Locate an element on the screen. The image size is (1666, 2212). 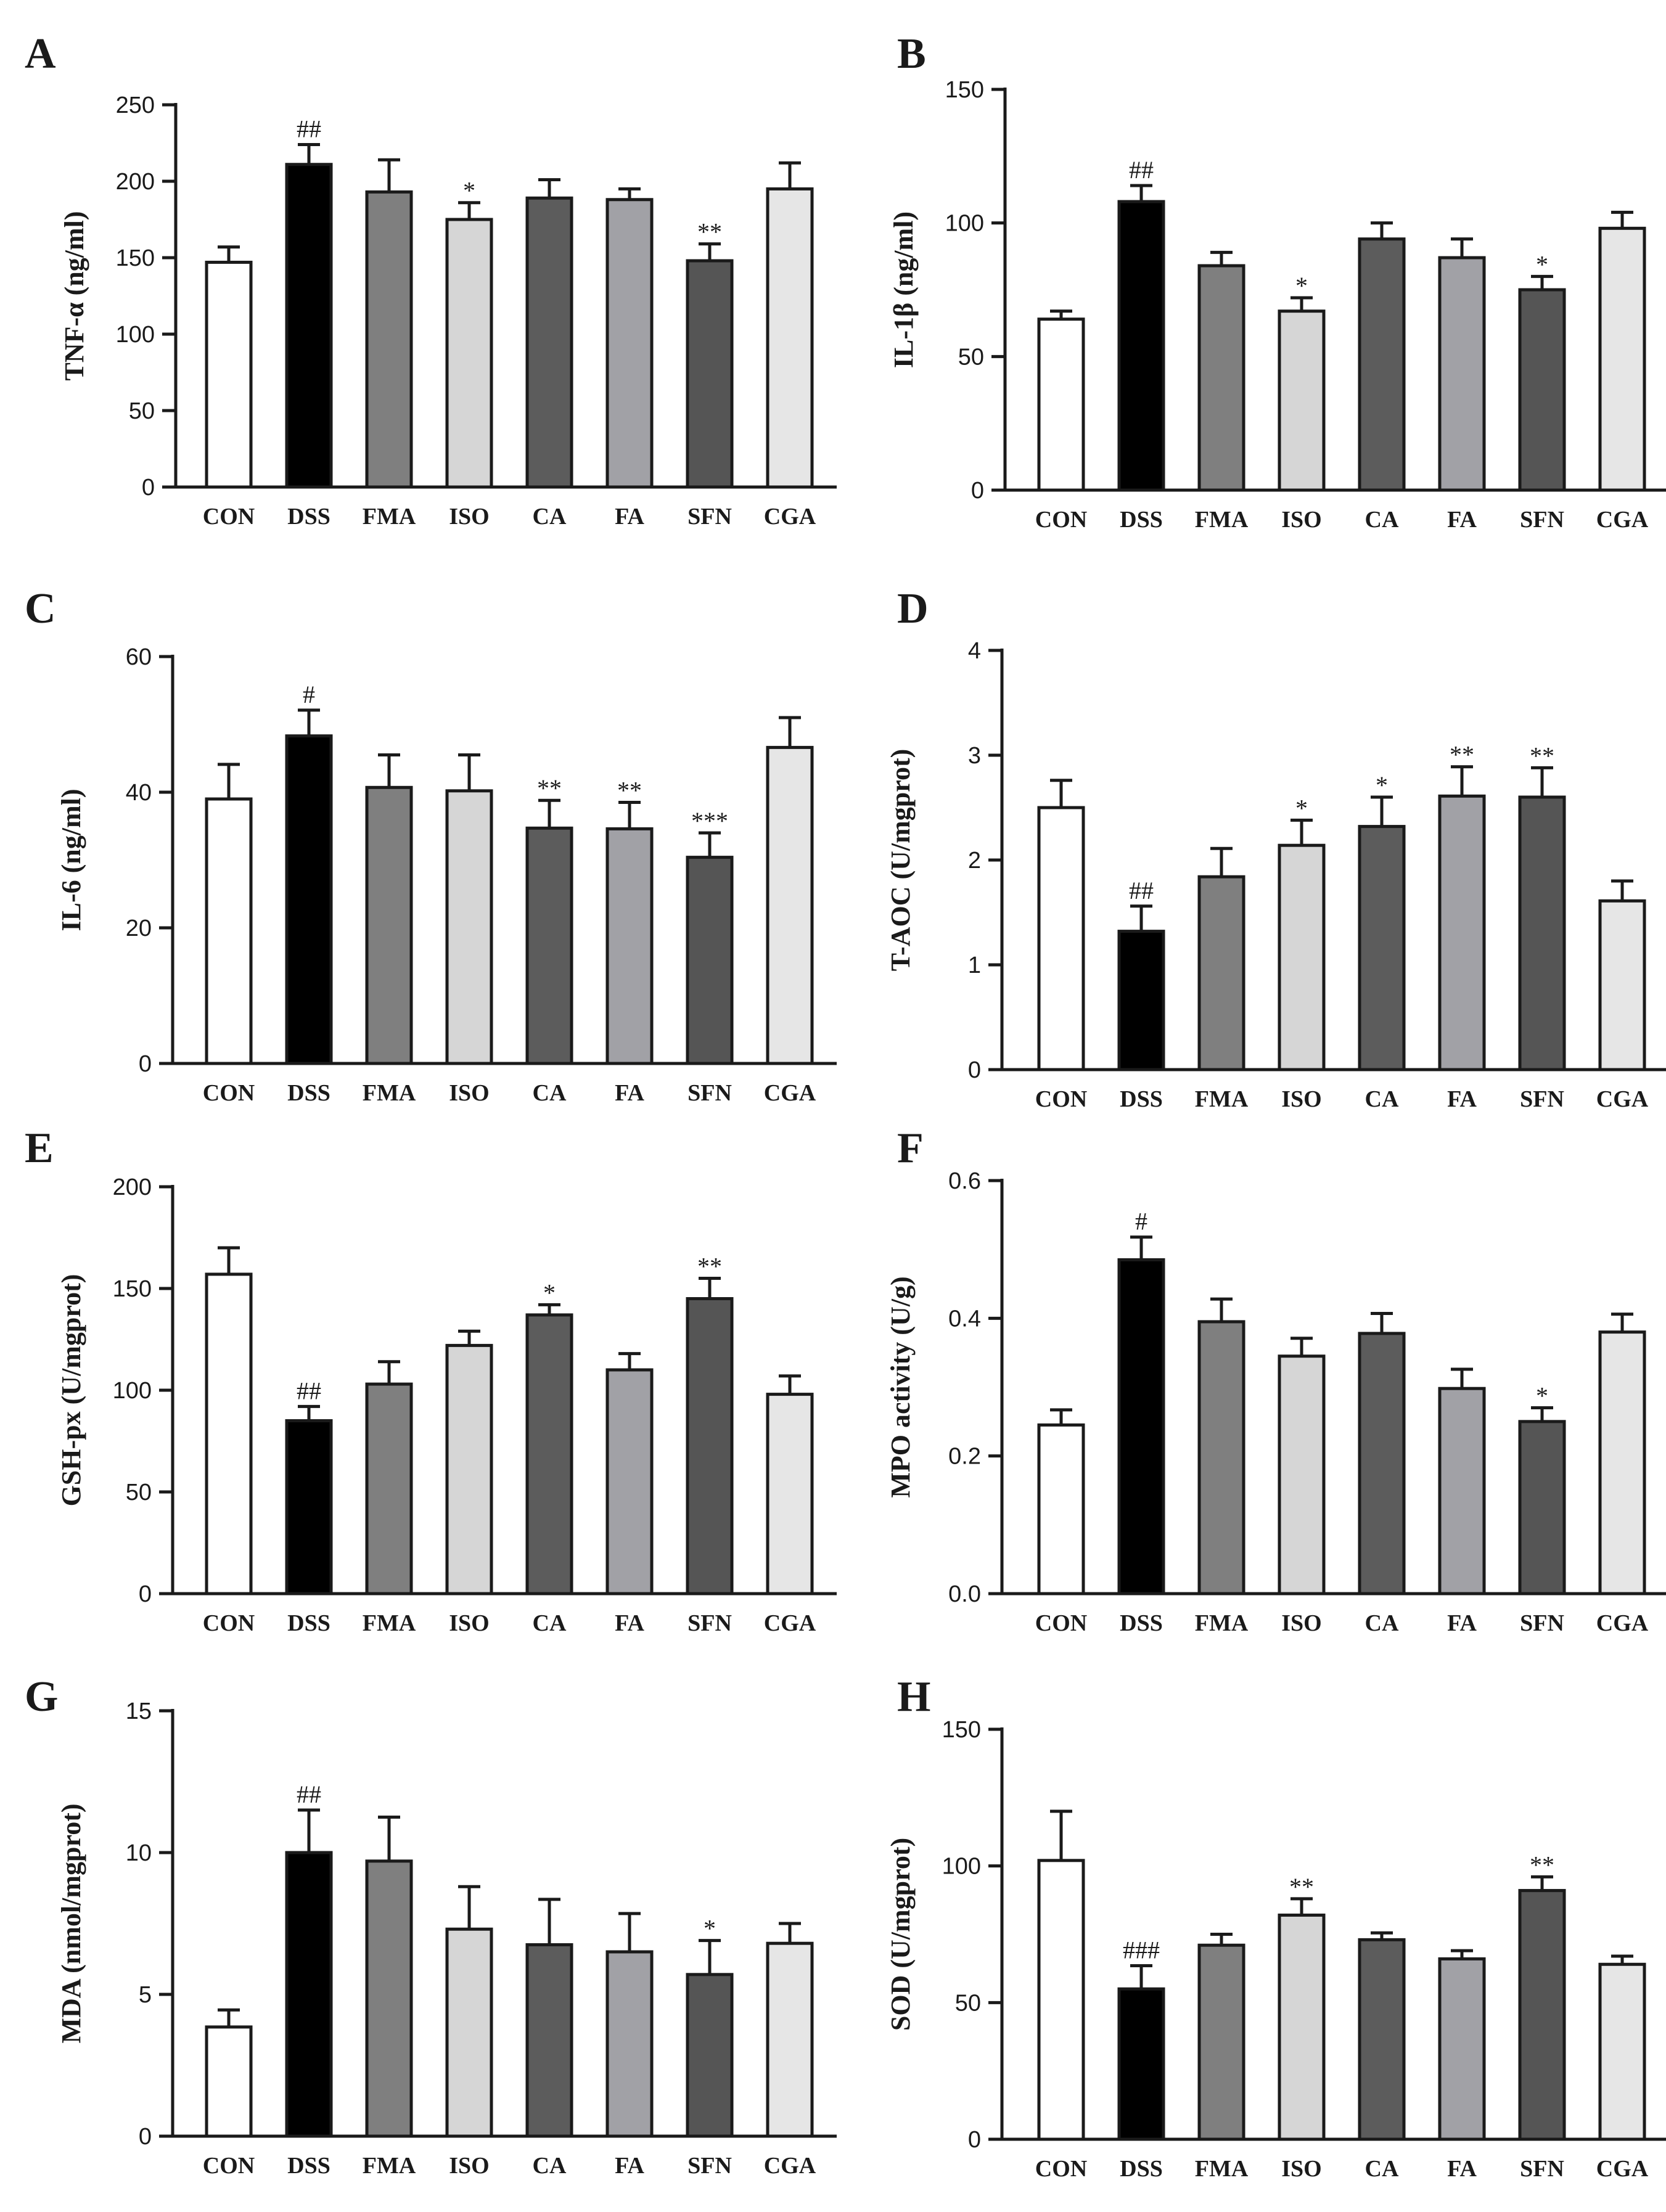
panel-letter: C is located at coordinates (40, 609).